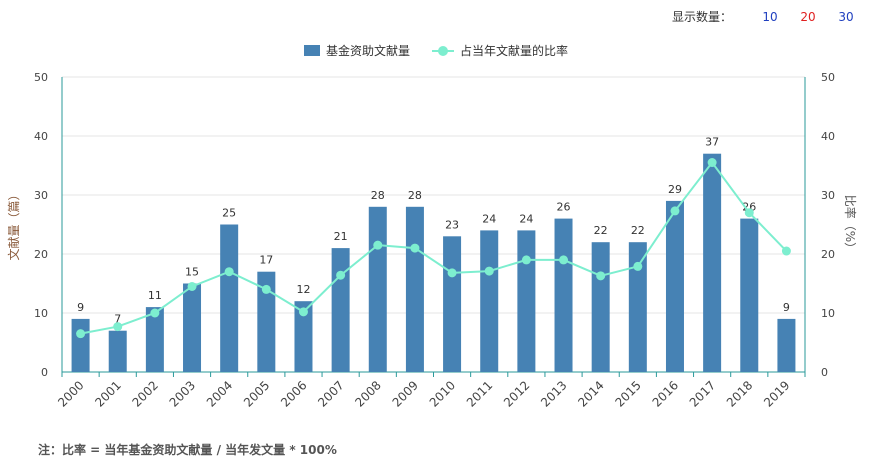  I want to click on bar-2016, so click(674, 286).